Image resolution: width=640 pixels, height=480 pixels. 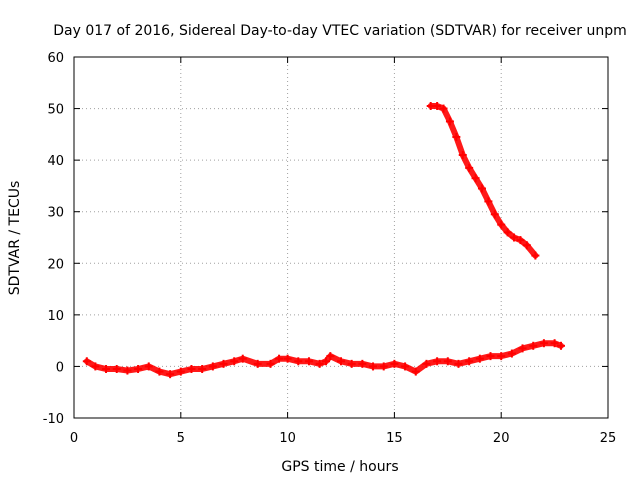 What do you see at coordinates (501, 438) in the screenshot?
I see `x-tick-label: 20` at bounding box center [501, 438].